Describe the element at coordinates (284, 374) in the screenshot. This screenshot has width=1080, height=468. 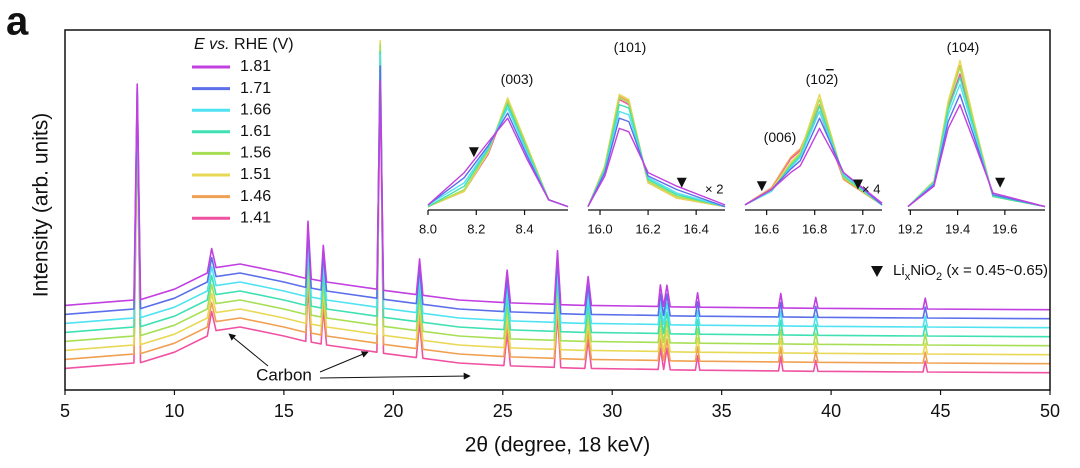
I see `carbon-label: Carbon` at that location.